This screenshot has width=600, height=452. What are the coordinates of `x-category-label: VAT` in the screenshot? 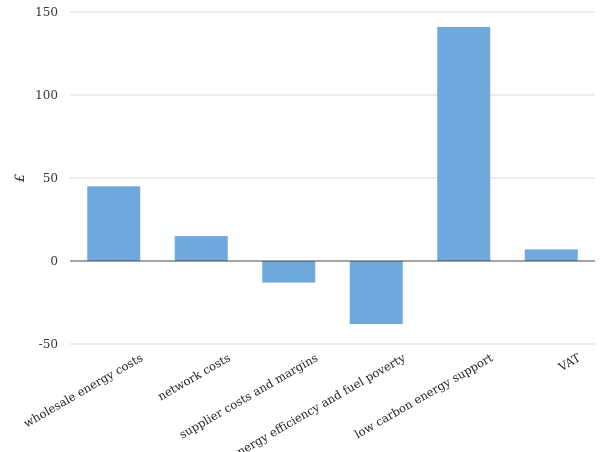 It's located at (569, 362).